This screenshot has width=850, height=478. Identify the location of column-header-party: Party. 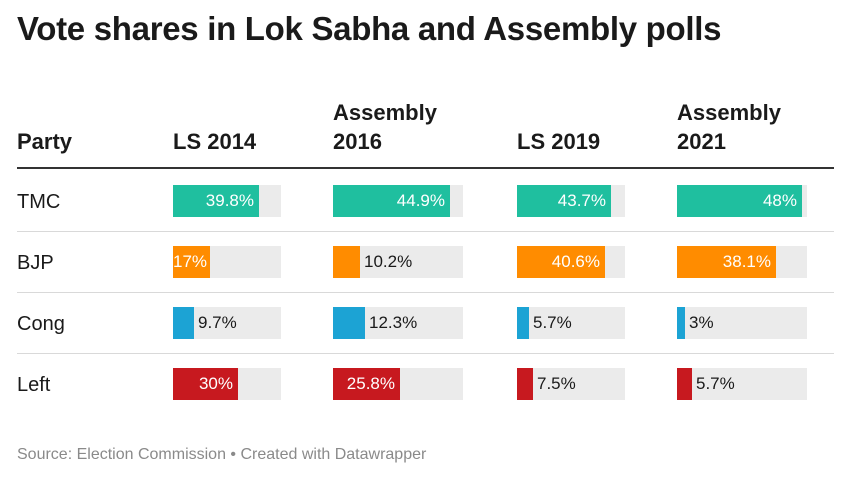
(45, 141).